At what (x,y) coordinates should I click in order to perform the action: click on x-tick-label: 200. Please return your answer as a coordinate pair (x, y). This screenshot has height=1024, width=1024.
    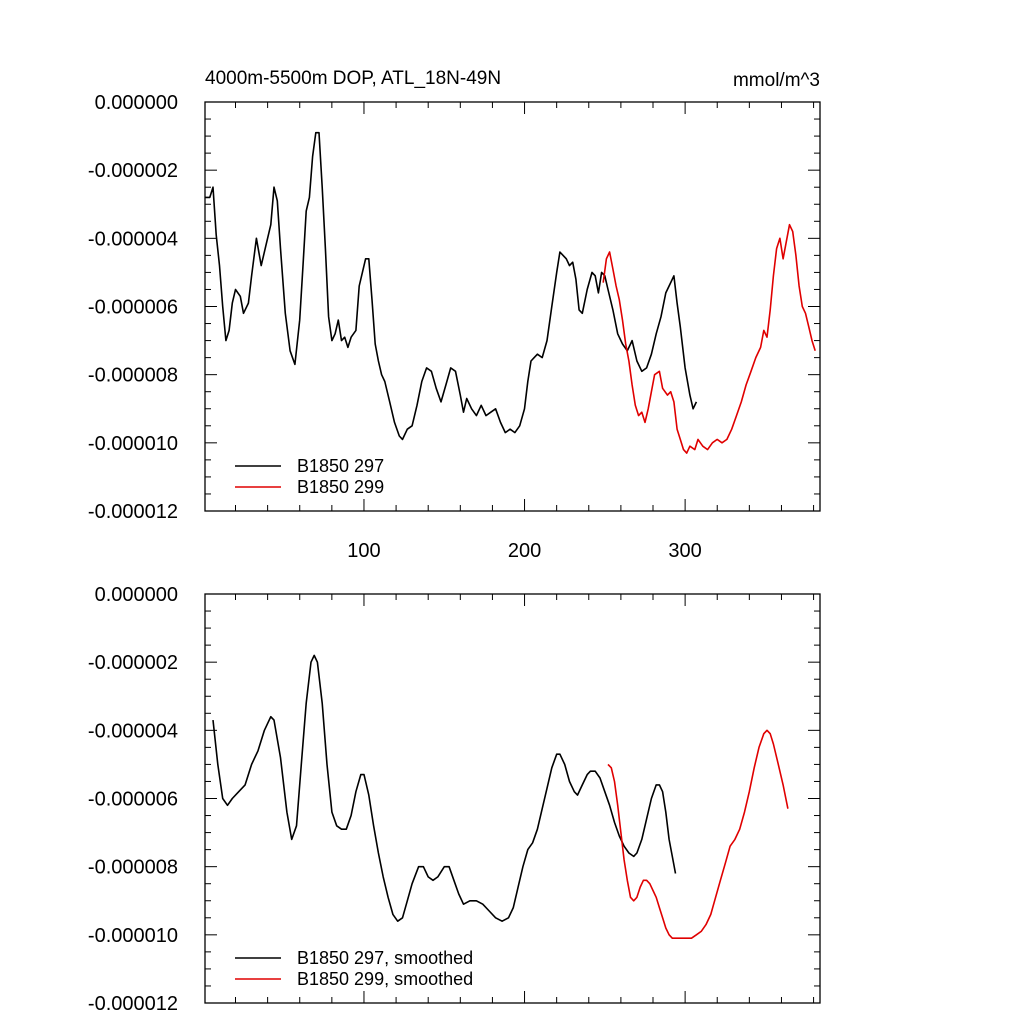
    Looking at the image, I should click on (524, 551).